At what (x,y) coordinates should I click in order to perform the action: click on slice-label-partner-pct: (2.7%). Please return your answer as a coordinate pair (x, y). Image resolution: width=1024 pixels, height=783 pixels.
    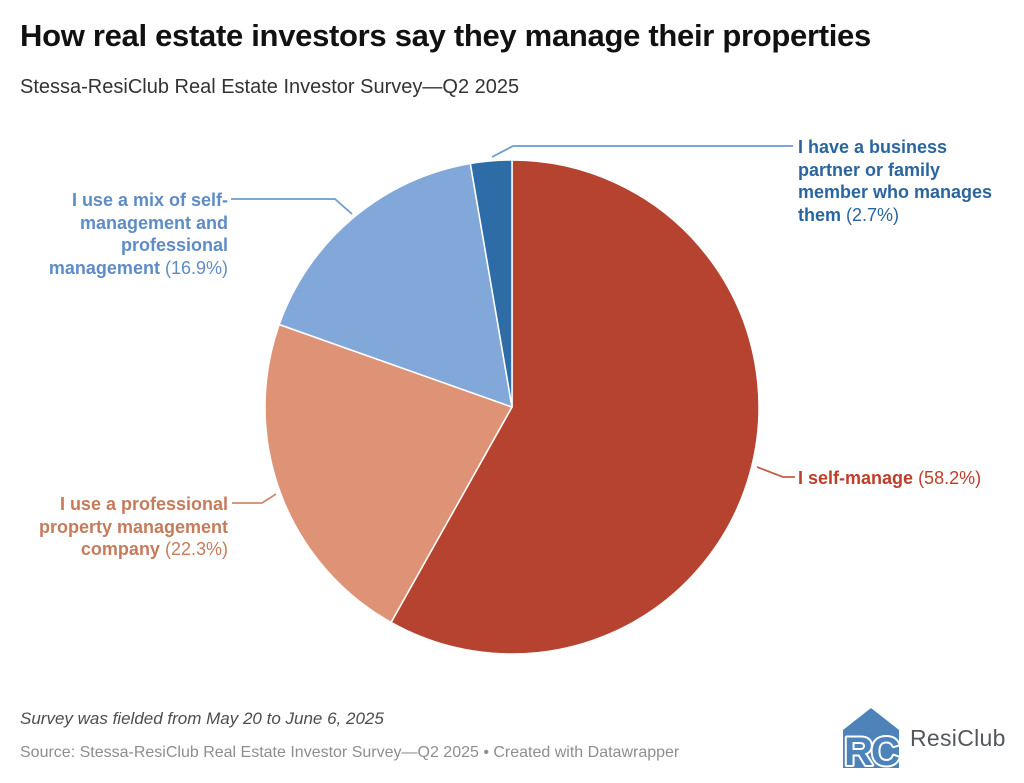
    Looking at the image, I should click on (873, 215).